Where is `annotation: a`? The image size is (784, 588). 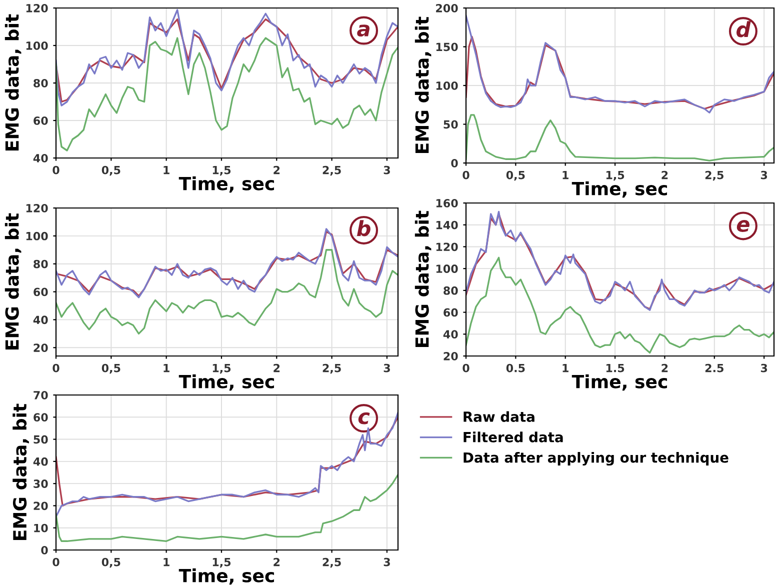 annotation: a is located at coordinates (363, 30).